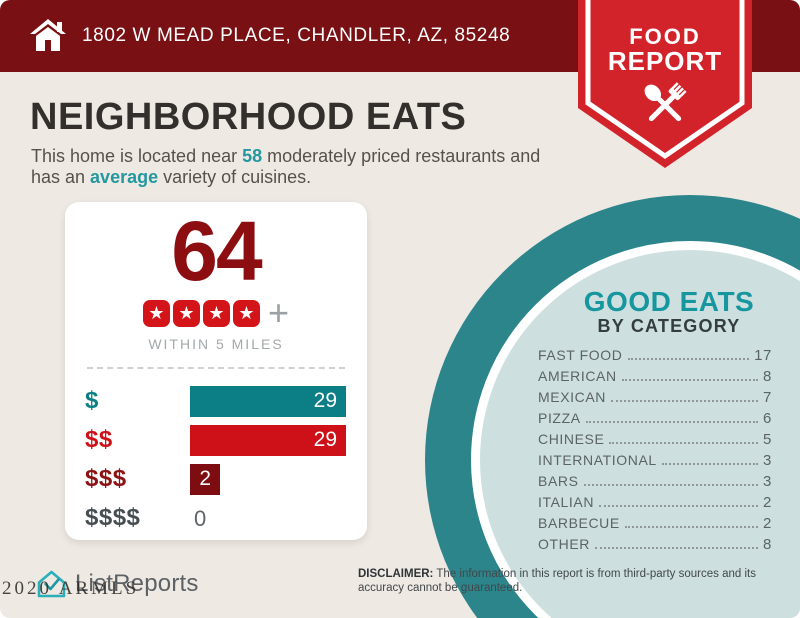 The image size is (800, 618). What do you see at coordinates (71, 588) in the screenshot?
I see `mls-watermark: 2020 ARMLS` at bounding box center [71, 588].